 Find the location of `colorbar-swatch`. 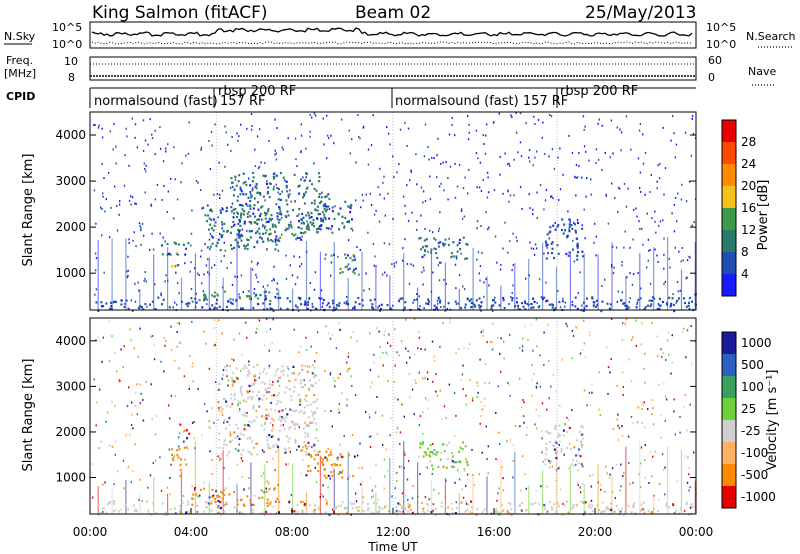

colorbar-swatch is located at coordinates (729, 497).